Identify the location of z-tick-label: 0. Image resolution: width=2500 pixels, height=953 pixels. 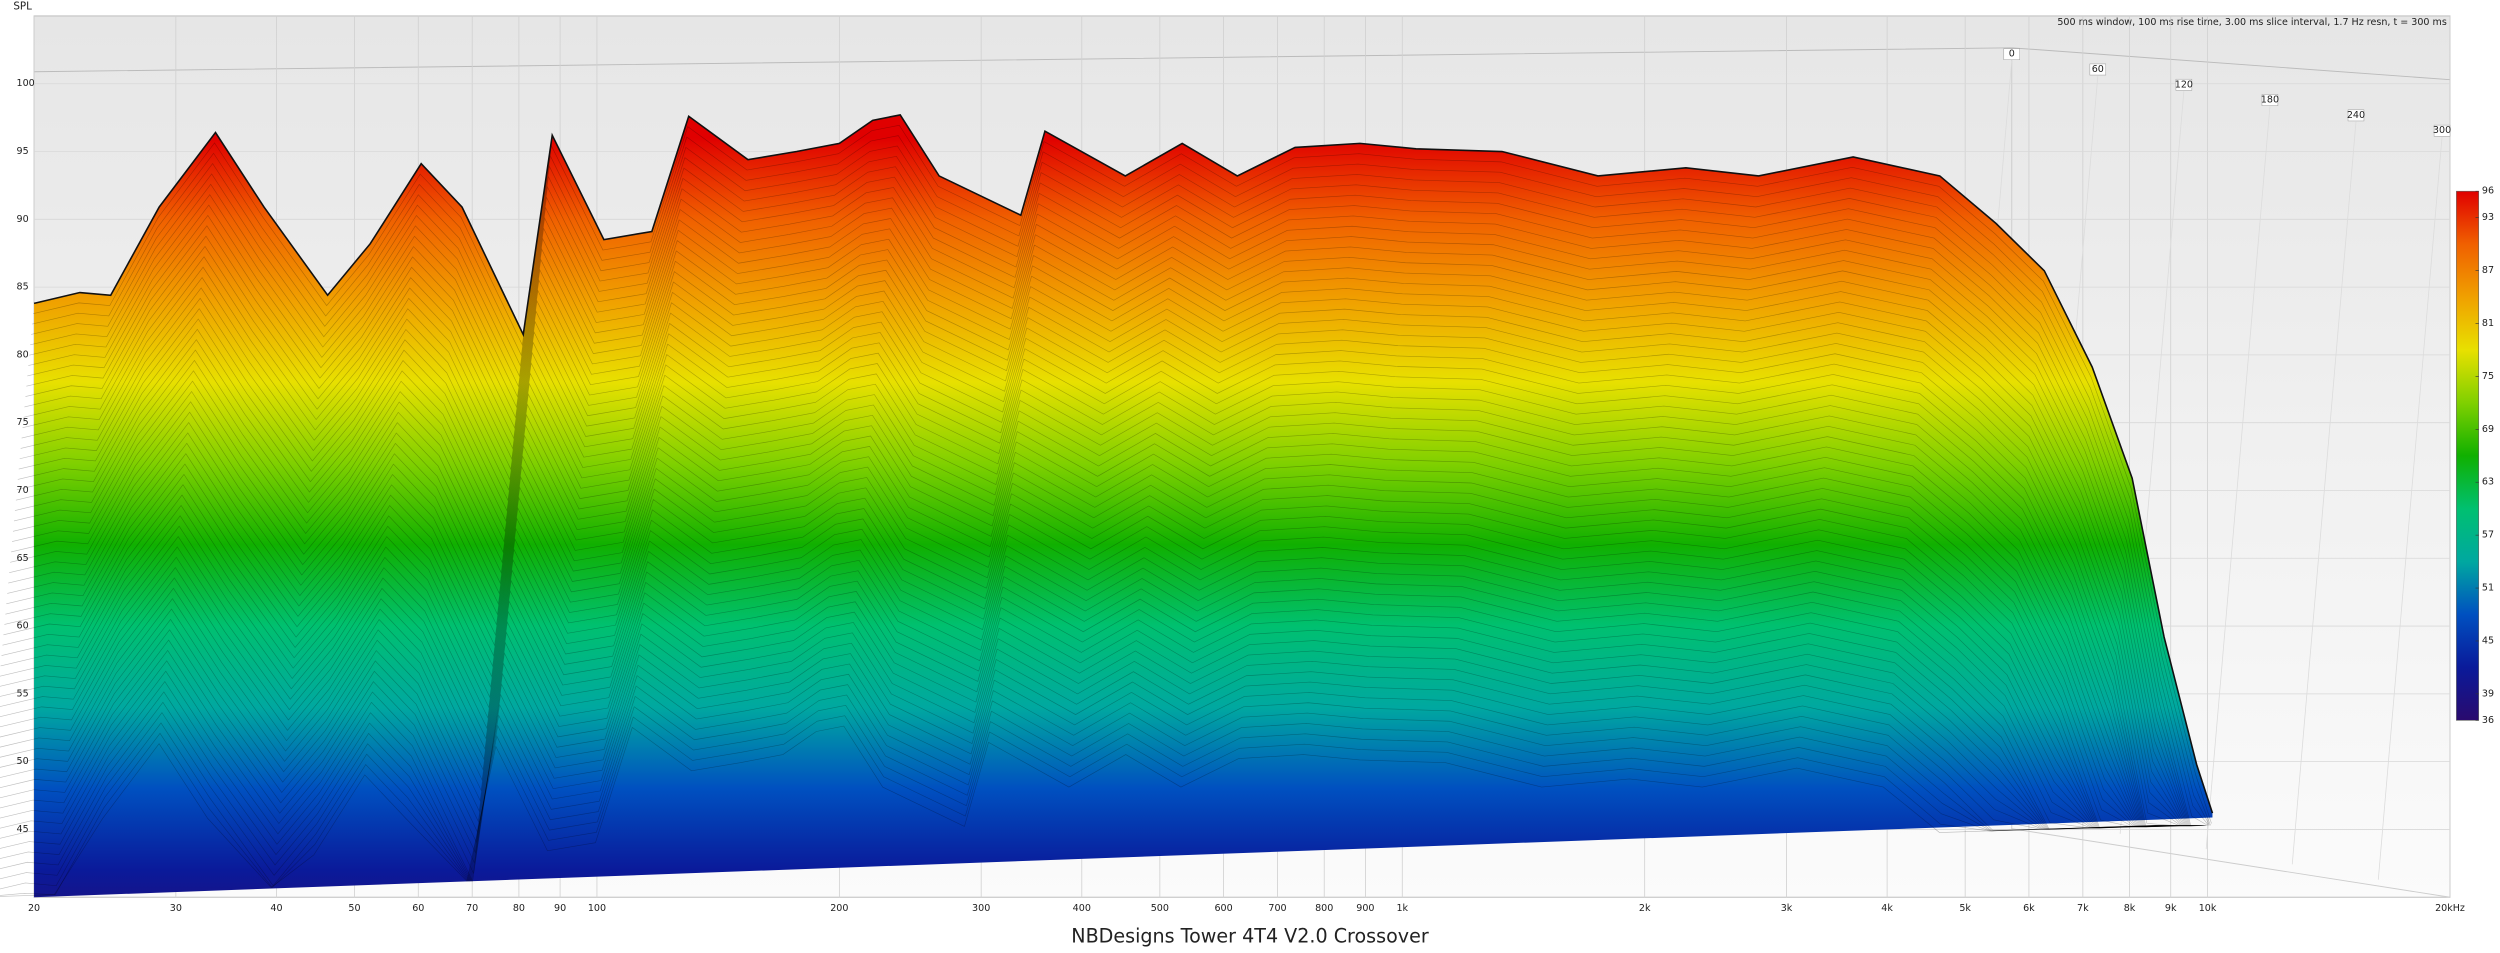
(2012, 54).